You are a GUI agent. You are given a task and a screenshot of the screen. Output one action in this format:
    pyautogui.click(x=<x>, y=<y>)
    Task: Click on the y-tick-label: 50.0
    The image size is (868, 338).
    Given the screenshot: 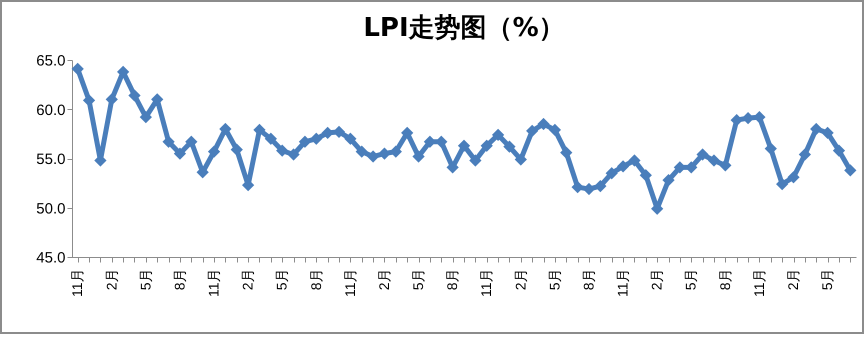 What is the action you would take?
    pyautogui.click(x=51, y=209)
    